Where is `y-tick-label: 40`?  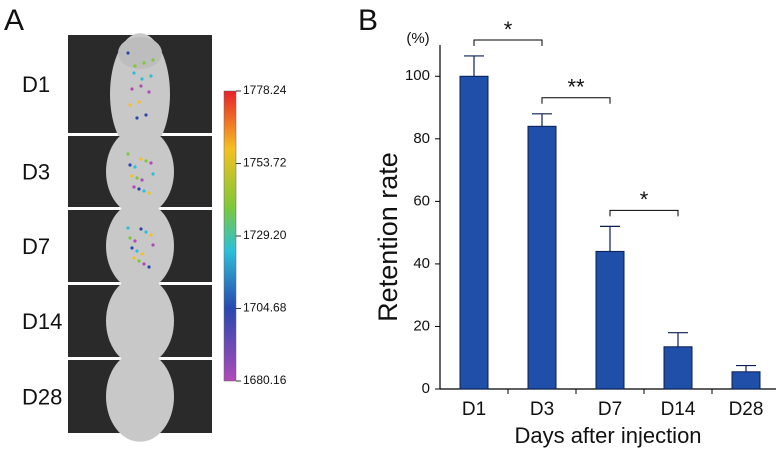
y-tick-label: 40 is located at coordinates (421, 263).